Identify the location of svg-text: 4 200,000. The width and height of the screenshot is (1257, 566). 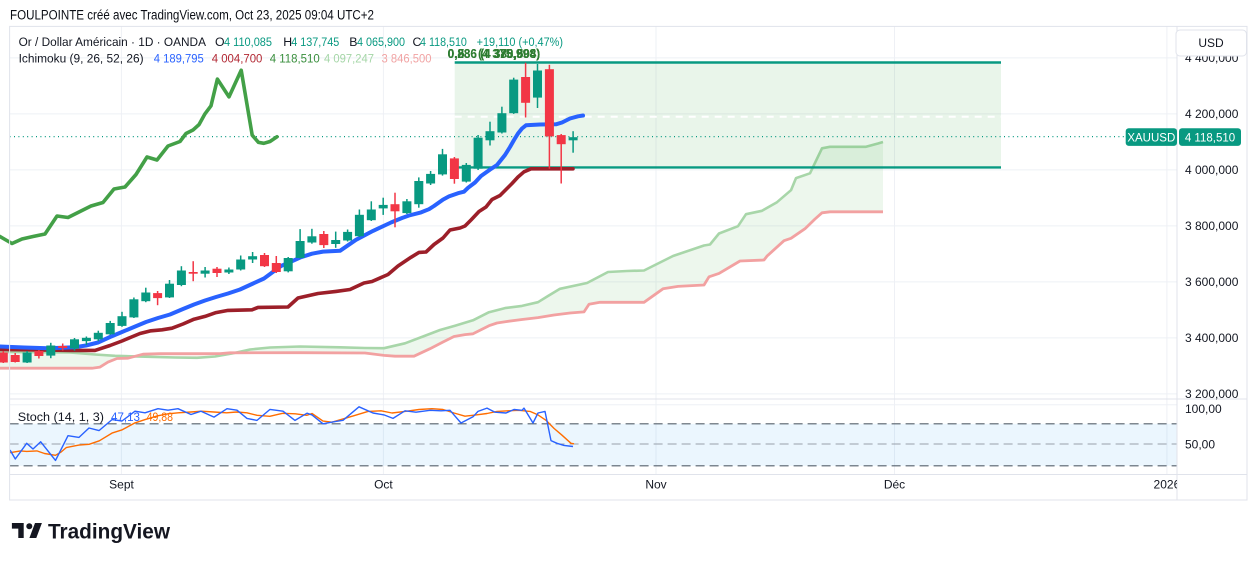
(1212, 114).